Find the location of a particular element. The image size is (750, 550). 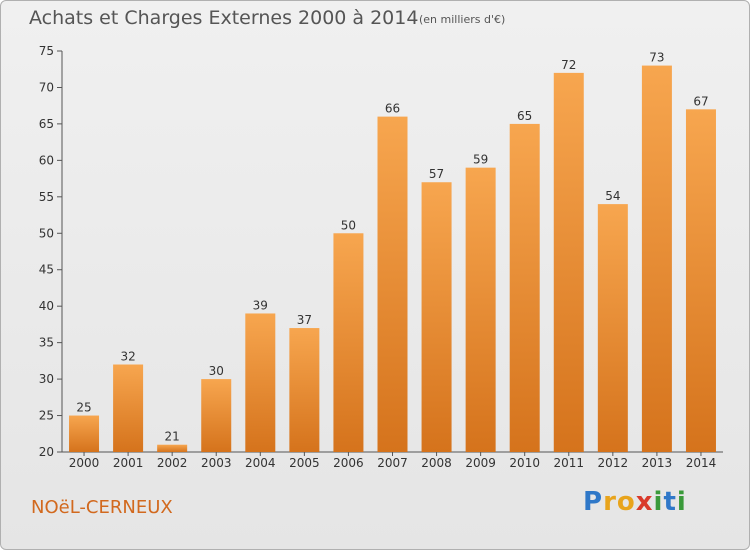

x-tick-label: 2006 is located at coordinates (348, 463).